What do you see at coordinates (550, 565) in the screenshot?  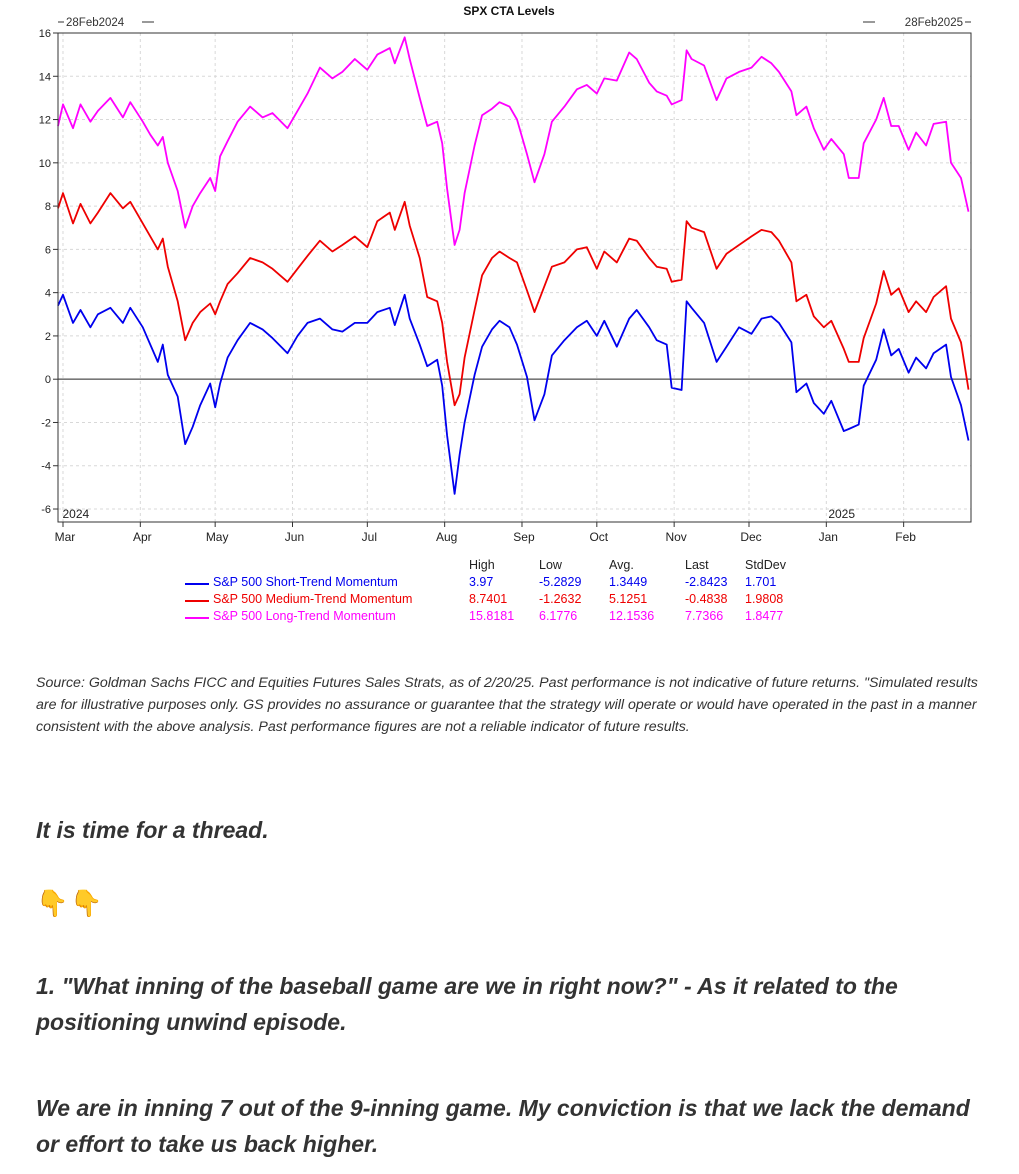 I see `stat-header-low: Low` at bounding box center [550, 565].